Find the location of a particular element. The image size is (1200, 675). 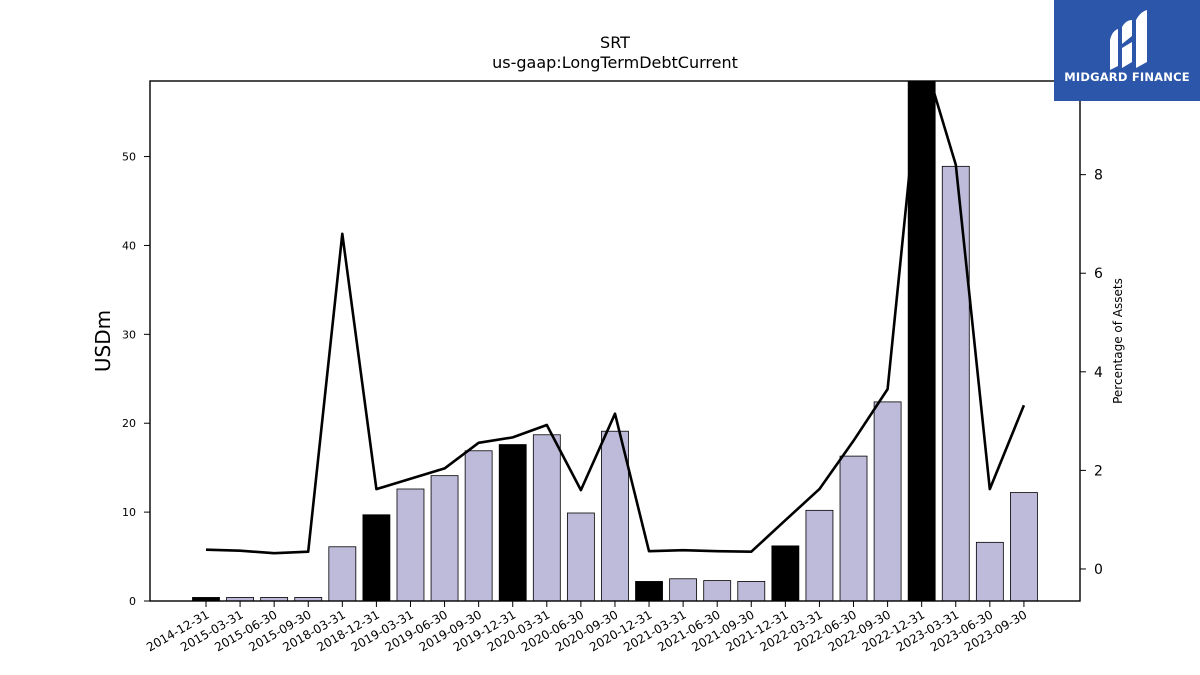

y-tick-label: 30 is located at coordinates (129, 334).